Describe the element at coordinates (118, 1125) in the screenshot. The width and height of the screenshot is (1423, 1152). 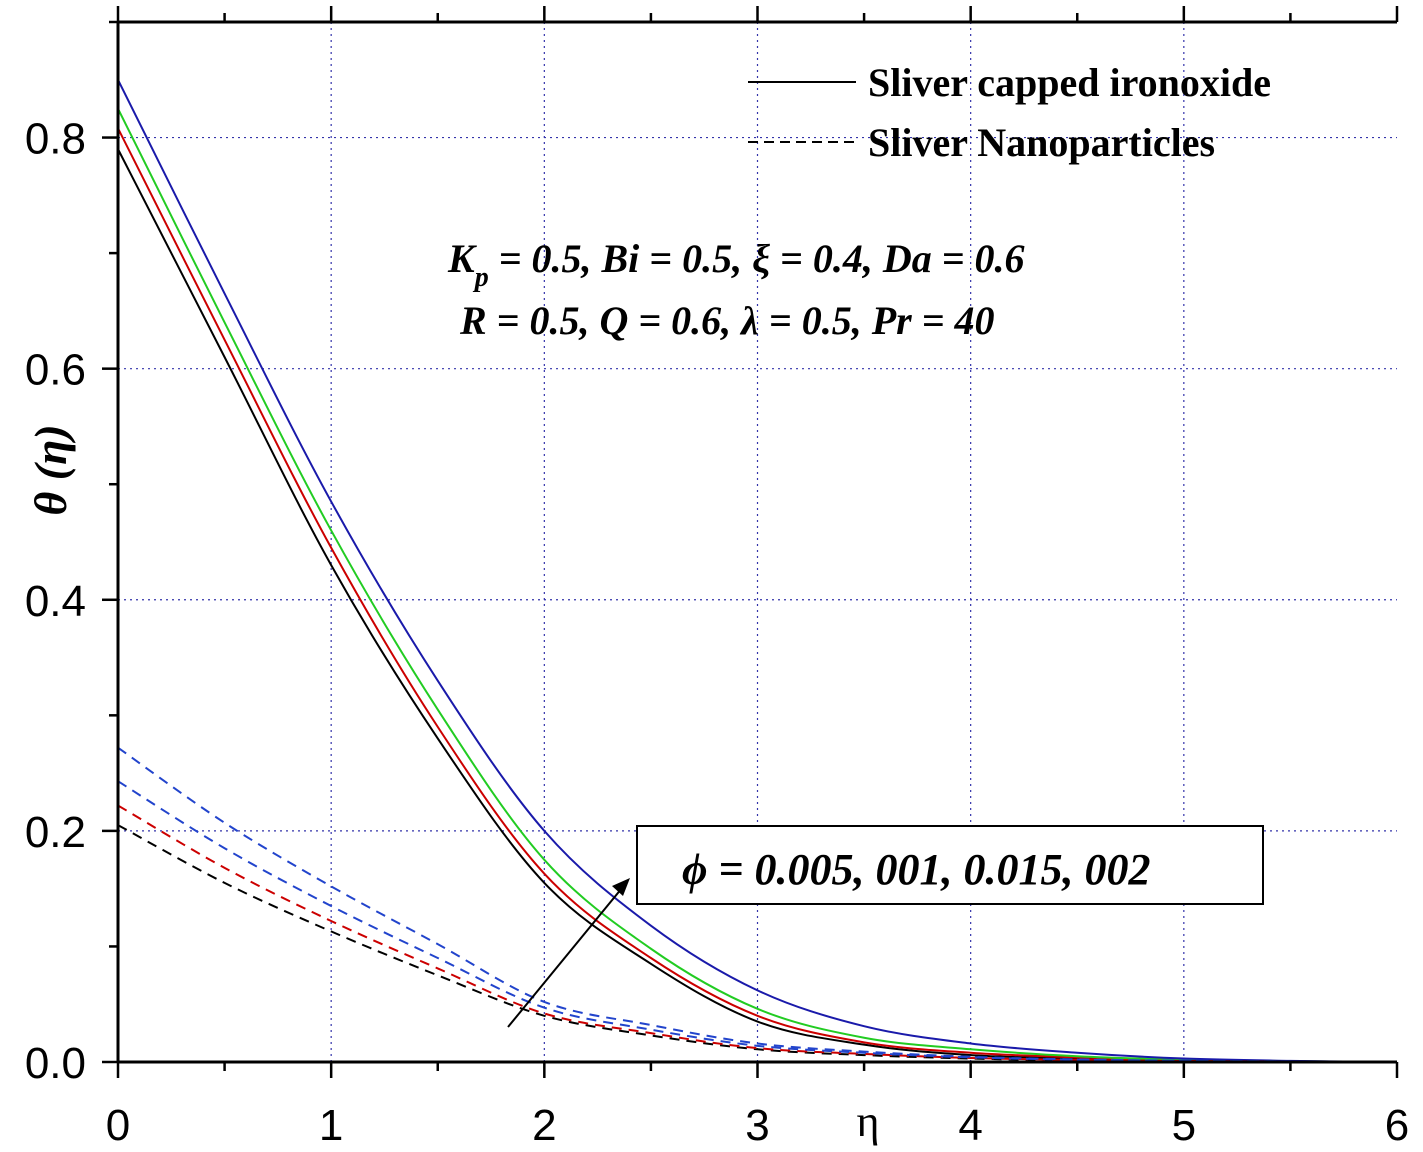
I see `x-tick-label-0: 0` at that location.